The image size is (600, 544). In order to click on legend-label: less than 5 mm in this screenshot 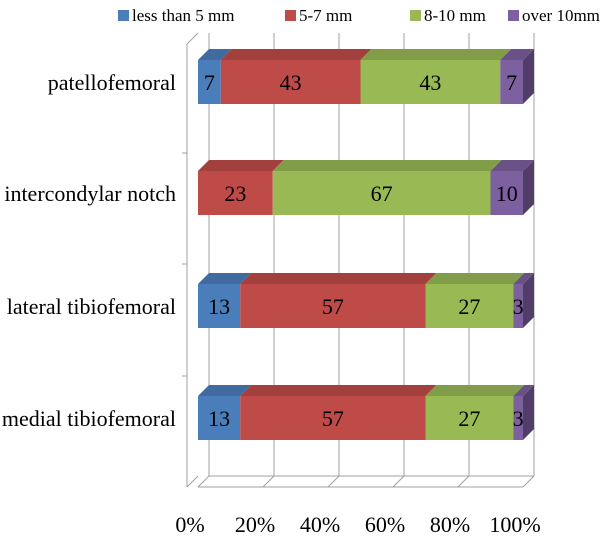, I will do `click(183, 15)`.